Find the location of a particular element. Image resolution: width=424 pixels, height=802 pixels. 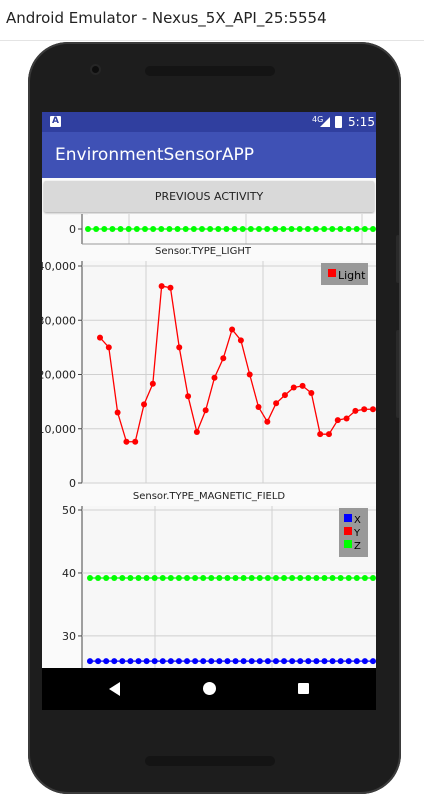

y-tick-label: 40,000 is located at coordinates (59, 266).